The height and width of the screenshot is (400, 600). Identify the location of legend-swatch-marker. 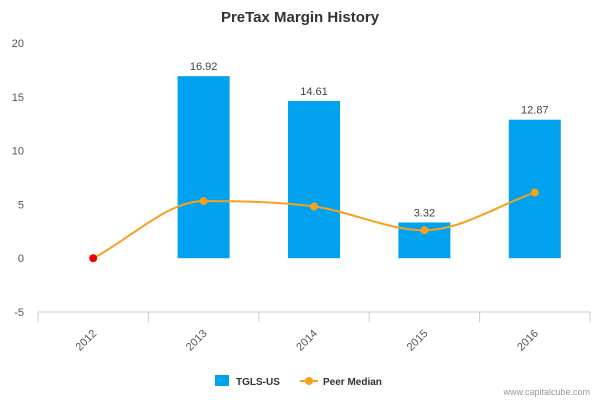
(309, 381).